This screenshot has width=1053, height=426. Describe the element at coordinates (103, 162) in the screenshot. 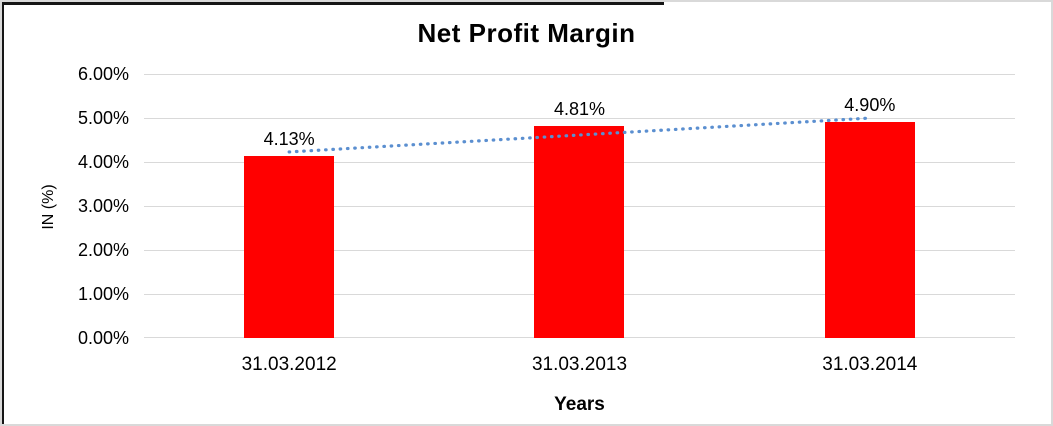

I see `y-tick-label: 4.00%` at that location.